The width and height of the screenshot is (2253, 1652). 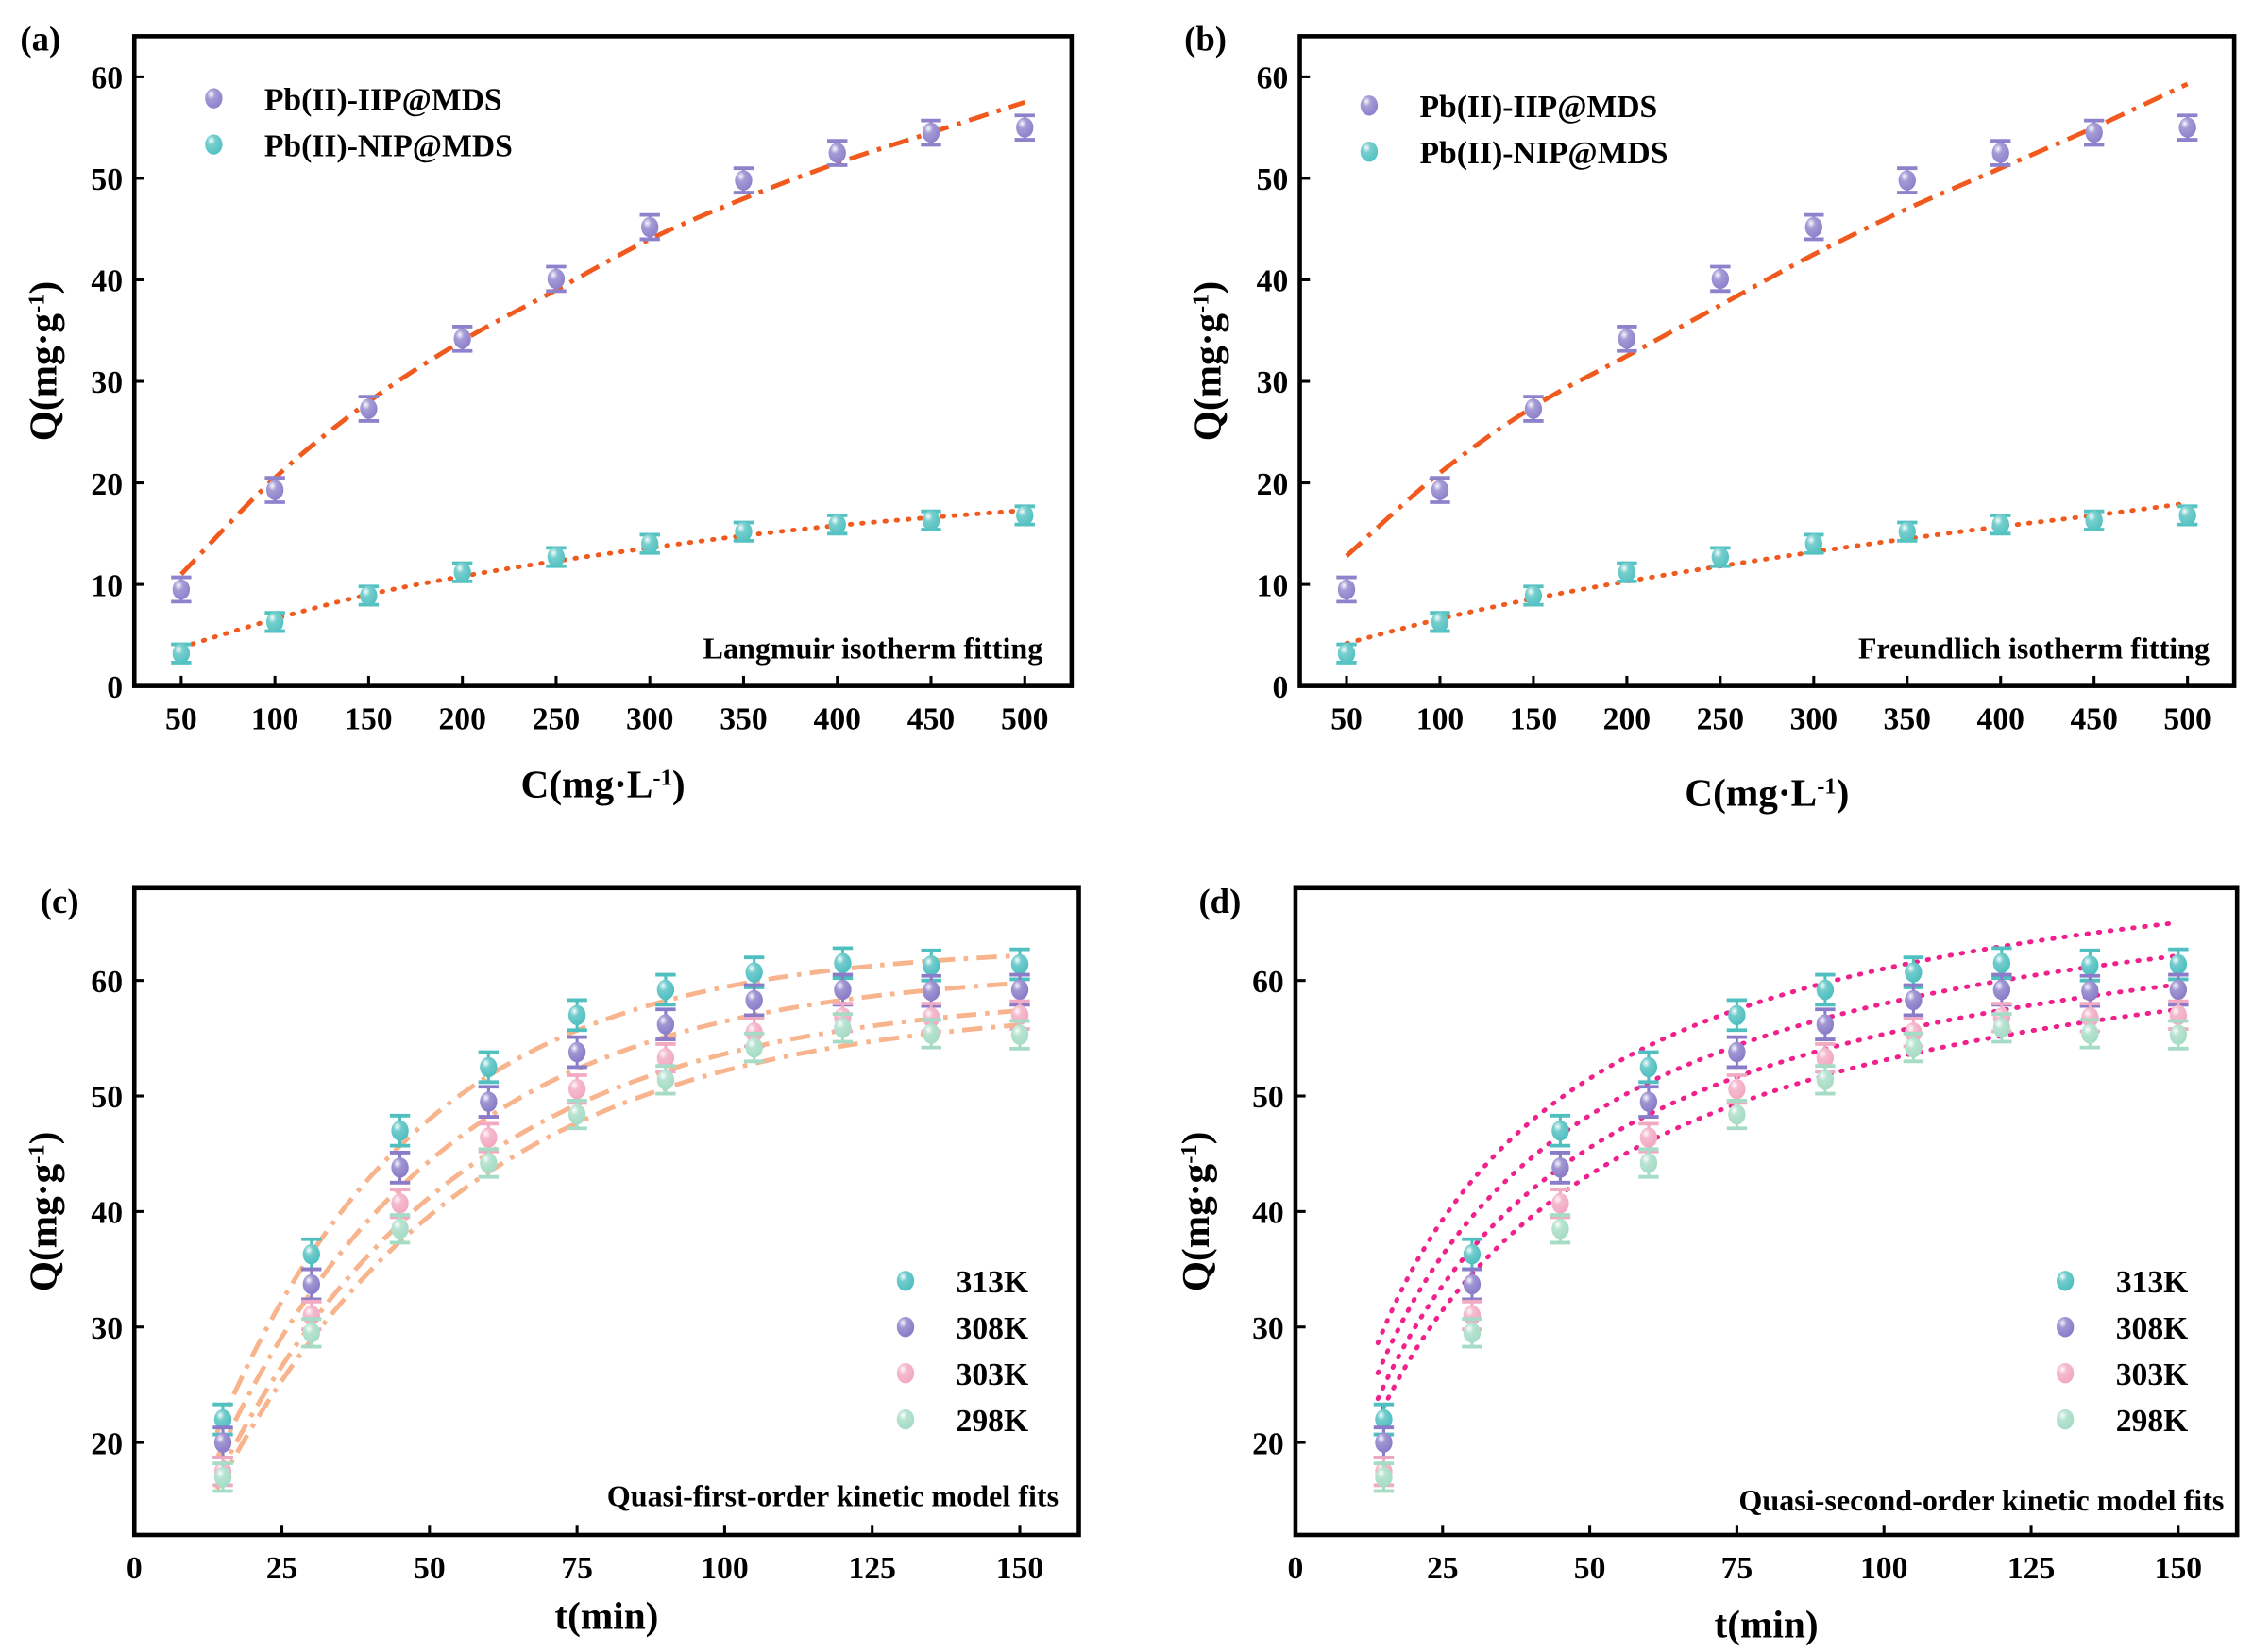 I want to click on x-tick-label: 450, so click(x=2093, y=719).